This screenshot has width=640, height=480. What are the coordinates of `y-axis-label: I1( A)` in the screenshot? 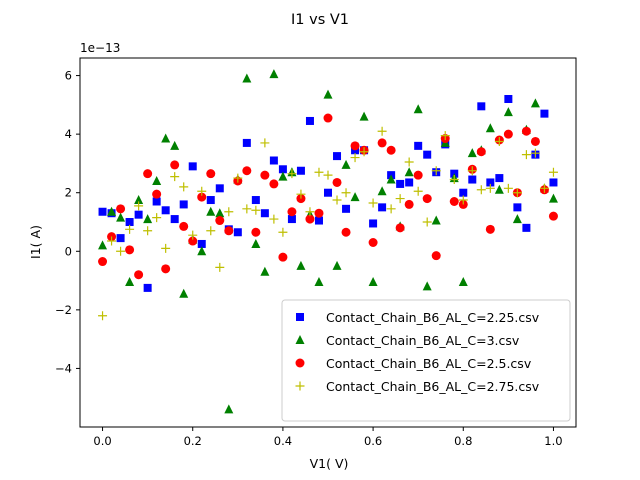 It's located at (35, 242).